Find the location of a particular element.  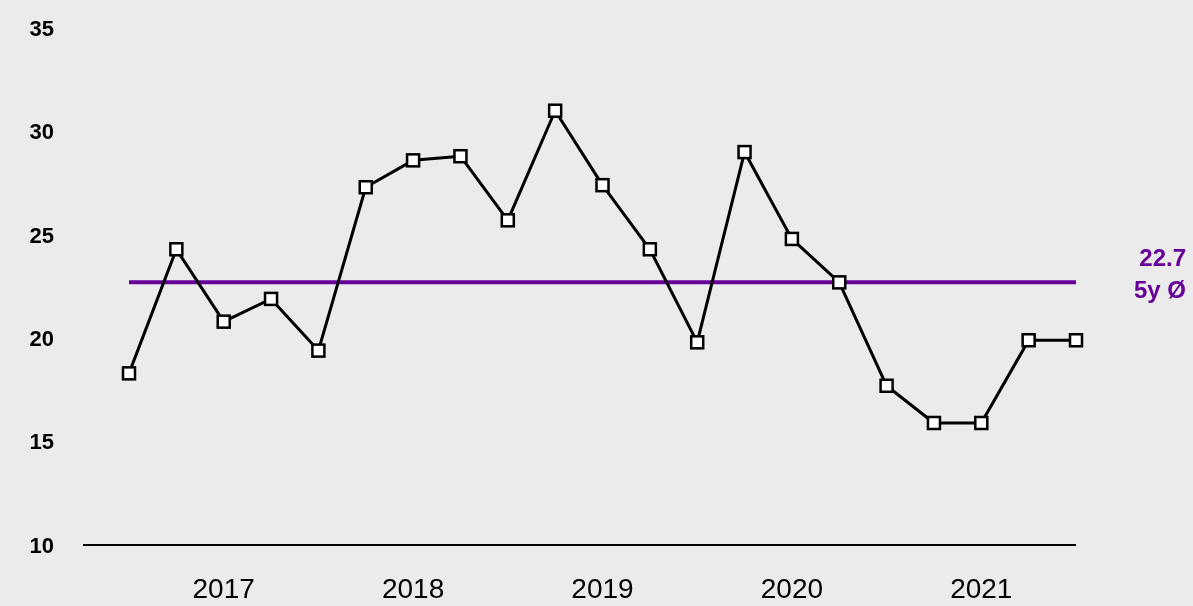

y-tick-label: 10 is located at coordinates (41, 545).